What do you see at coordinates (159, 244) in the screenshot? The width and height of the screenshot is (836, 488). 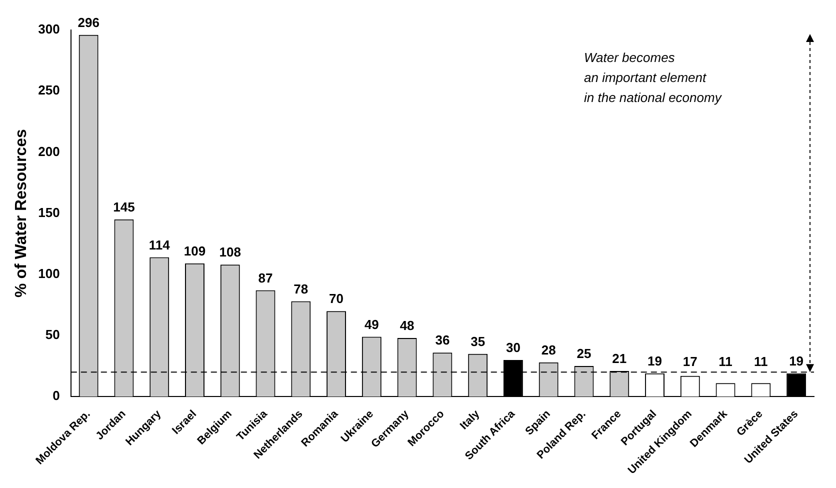 I see `data-label: 114` at bounding box center [159, 244].